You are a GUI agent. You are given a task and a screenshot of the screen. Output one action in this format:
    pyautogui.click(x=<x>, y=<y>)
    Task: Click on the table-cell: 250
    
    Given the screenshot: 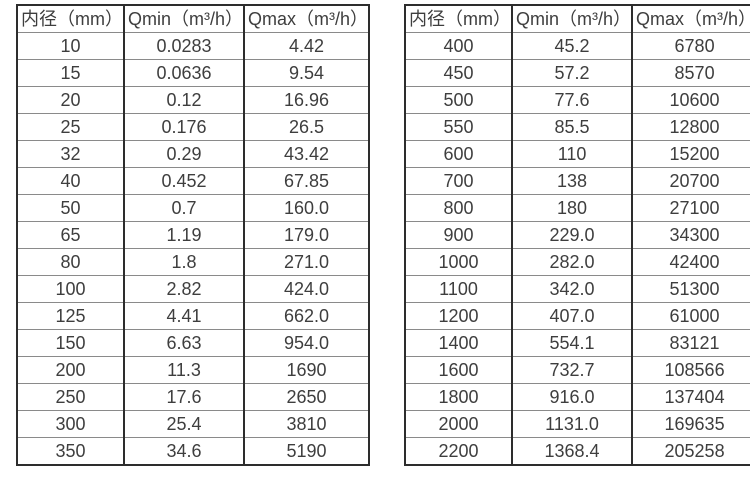 What is the action you would take?
    pyautogui.click(x=70, y=397)
    